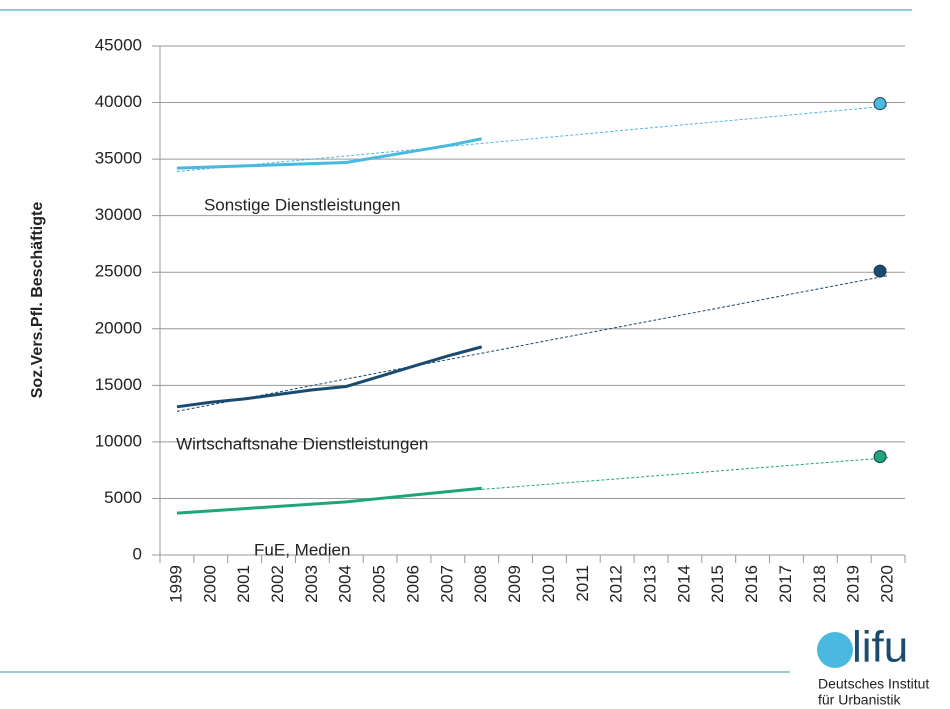  What do you see at coordinates (118, 327) in the screenshot?
I see `y-tick-label: 20000` at bounding box center [118, 327].